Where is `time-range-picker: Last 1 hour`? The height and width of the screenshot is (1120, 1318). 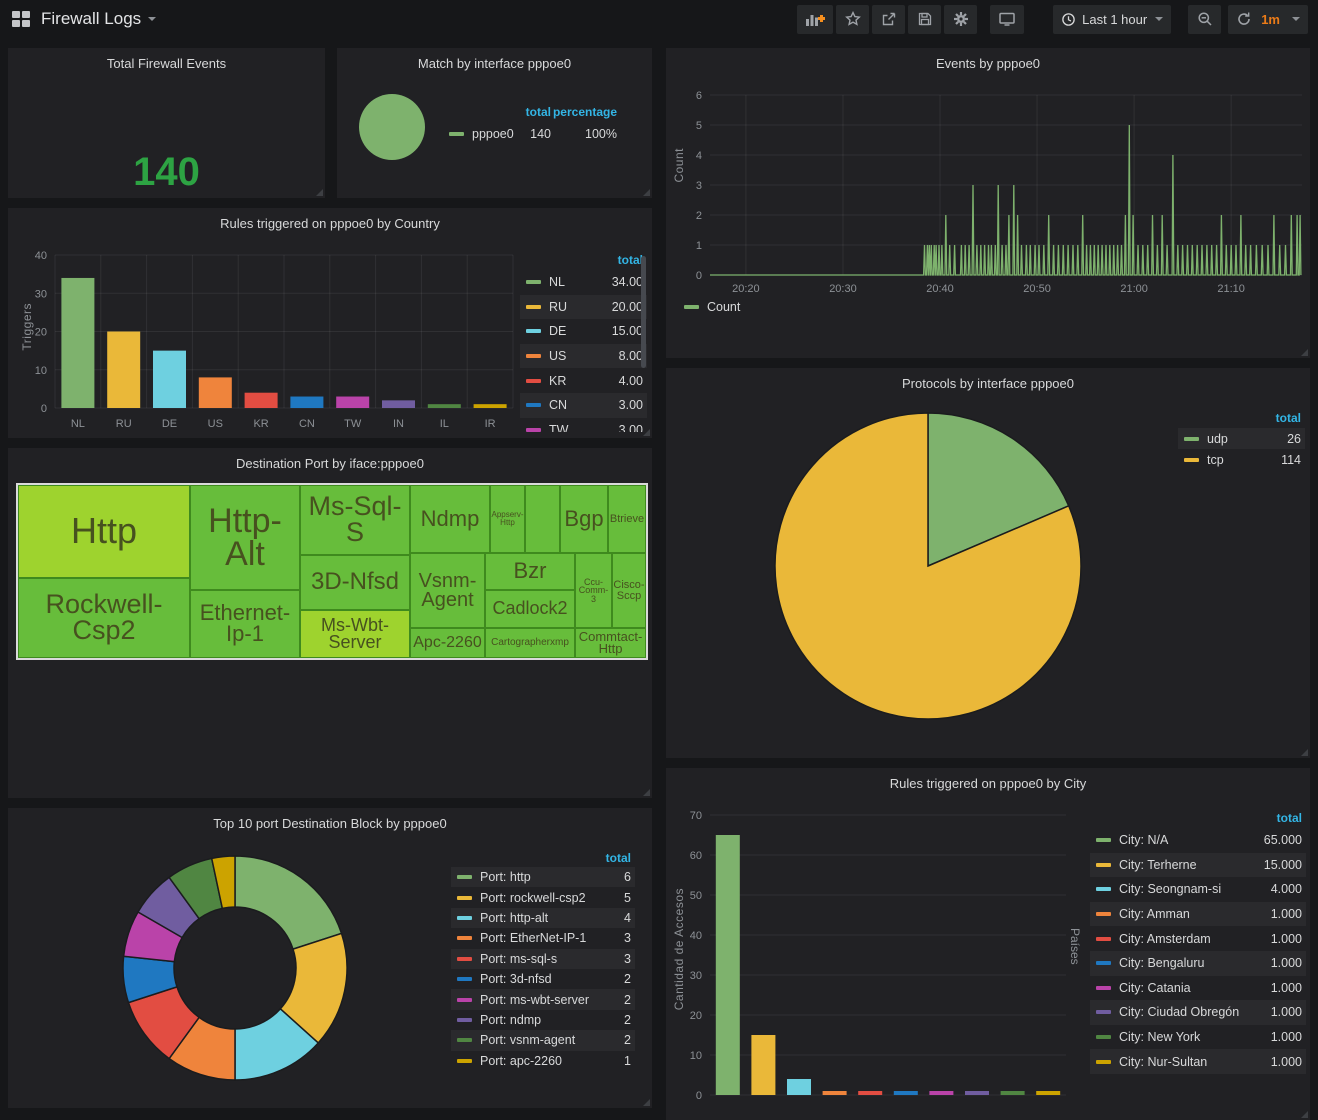 time-range-picker: Last 1 hour is located at coordinates (1112, 19).